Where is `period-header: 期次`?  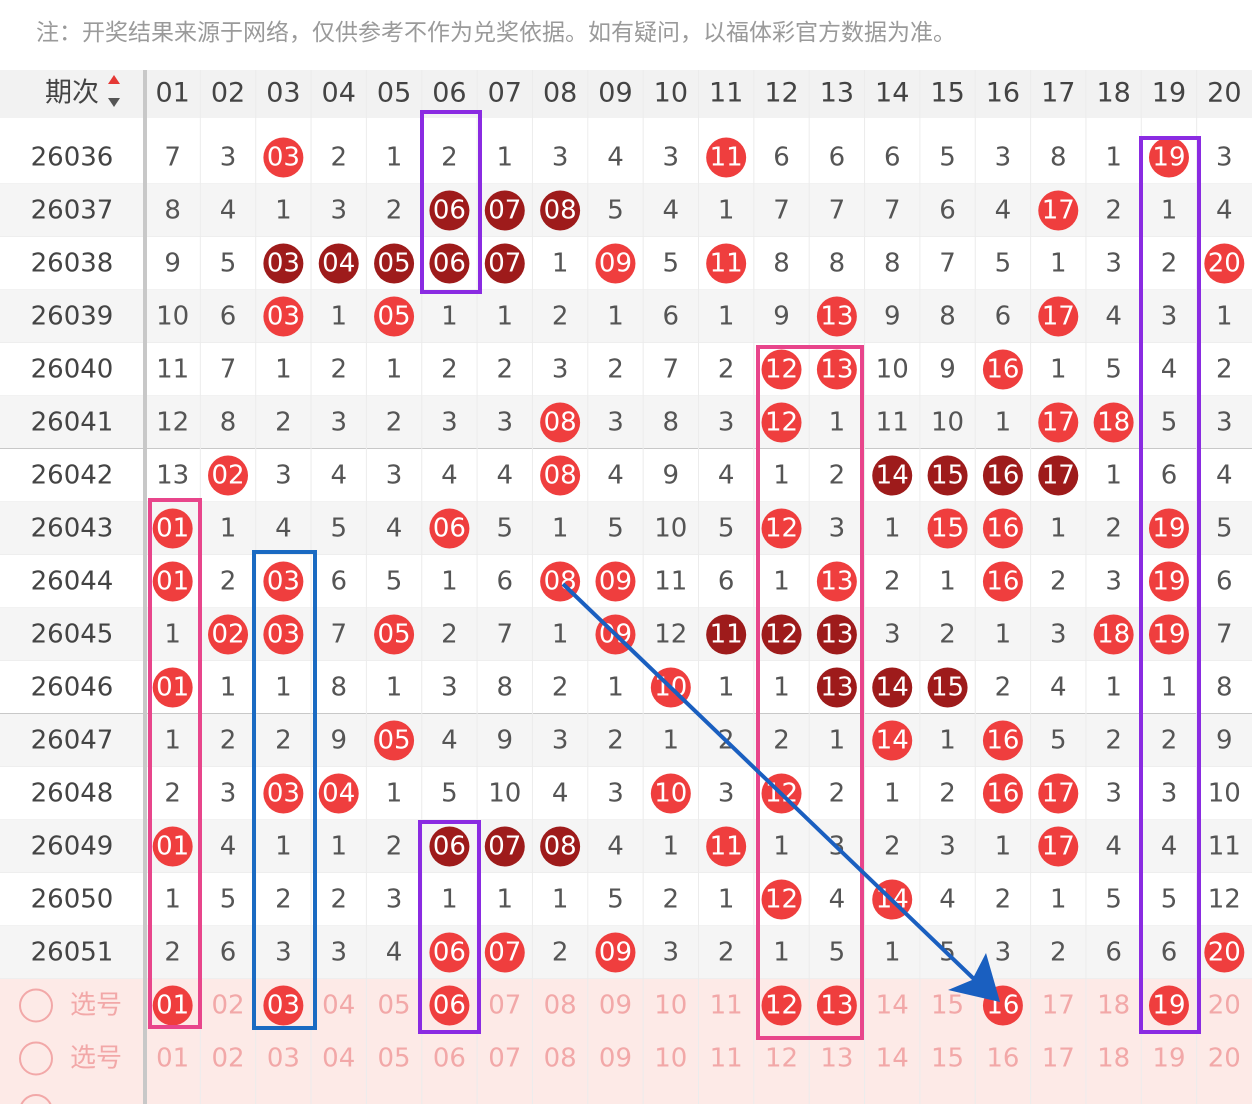 period-header: 期次 is located at coordinates (72, 93).